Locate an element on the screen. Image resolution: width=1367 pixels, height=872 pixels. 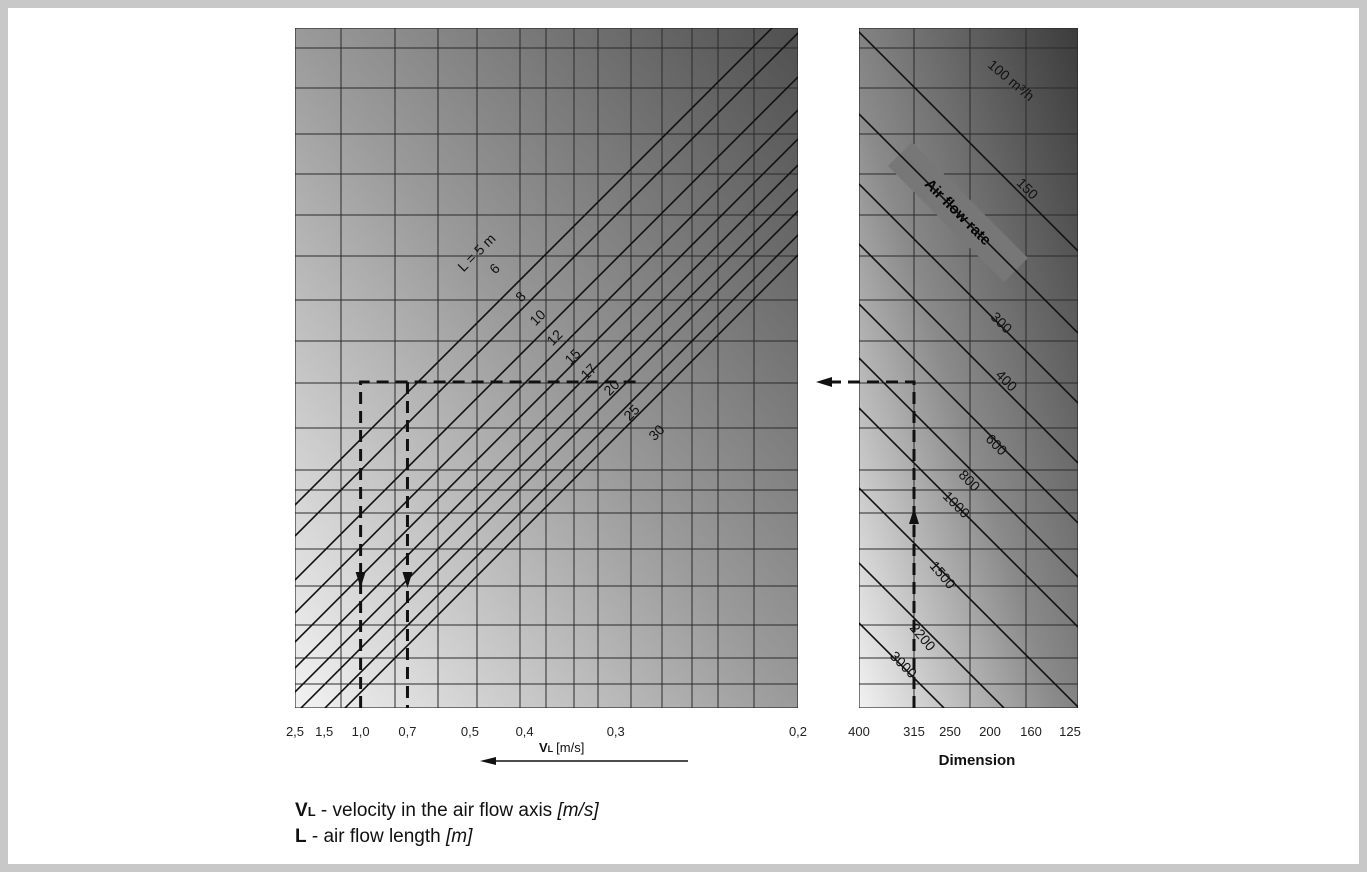
dimension-tick-label: 315 is located at coordinates (914, 731).